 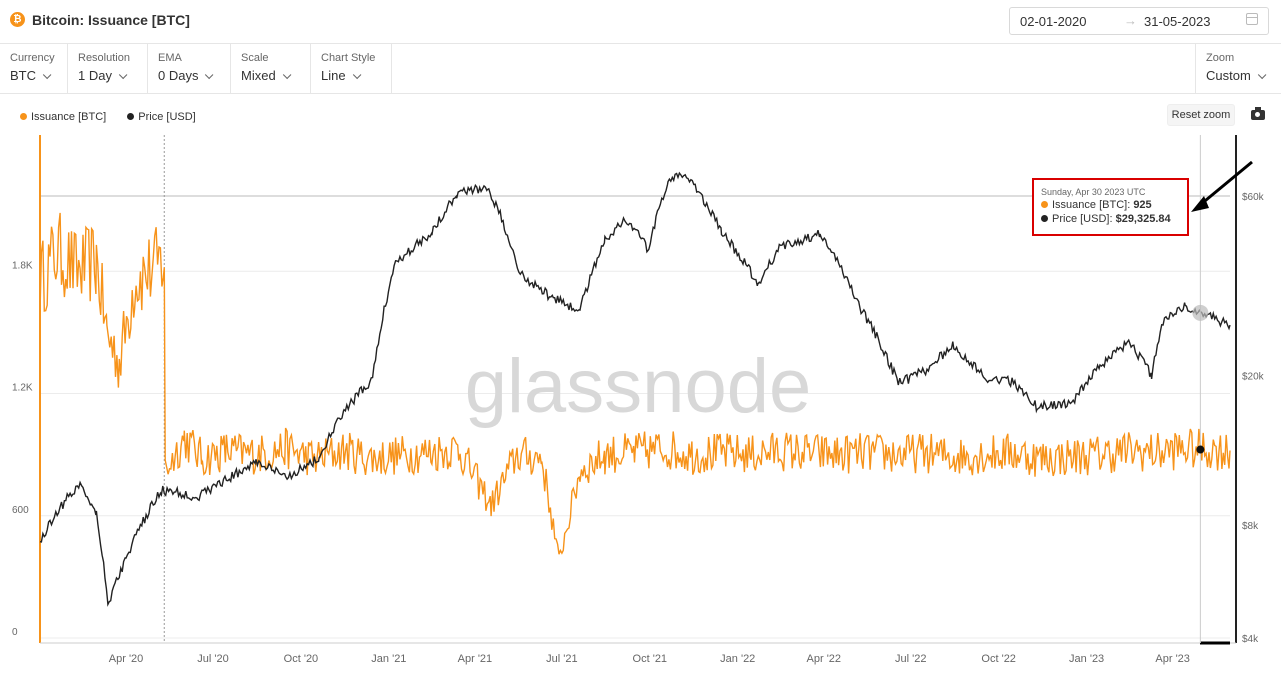 I want to click on x-tick-label: Apr '22, so click(x=824, y=659).